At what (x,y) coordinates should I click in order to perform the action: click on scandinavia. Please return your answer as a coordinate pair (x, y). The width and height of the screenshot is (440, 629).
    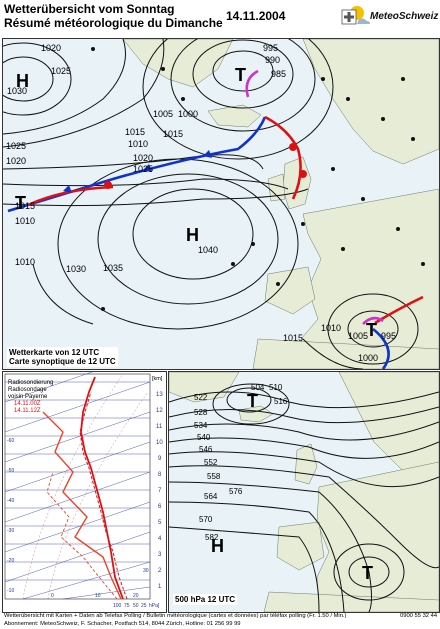
    Looking at the image, I should click on (370, 102).